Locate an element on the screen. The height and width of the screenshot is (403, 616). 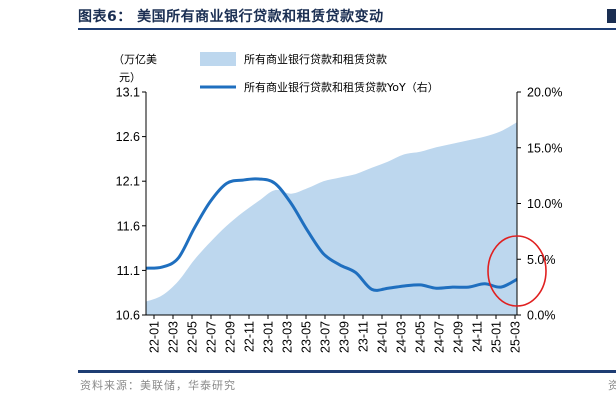
title-rule is located at coordinates (347, 29).